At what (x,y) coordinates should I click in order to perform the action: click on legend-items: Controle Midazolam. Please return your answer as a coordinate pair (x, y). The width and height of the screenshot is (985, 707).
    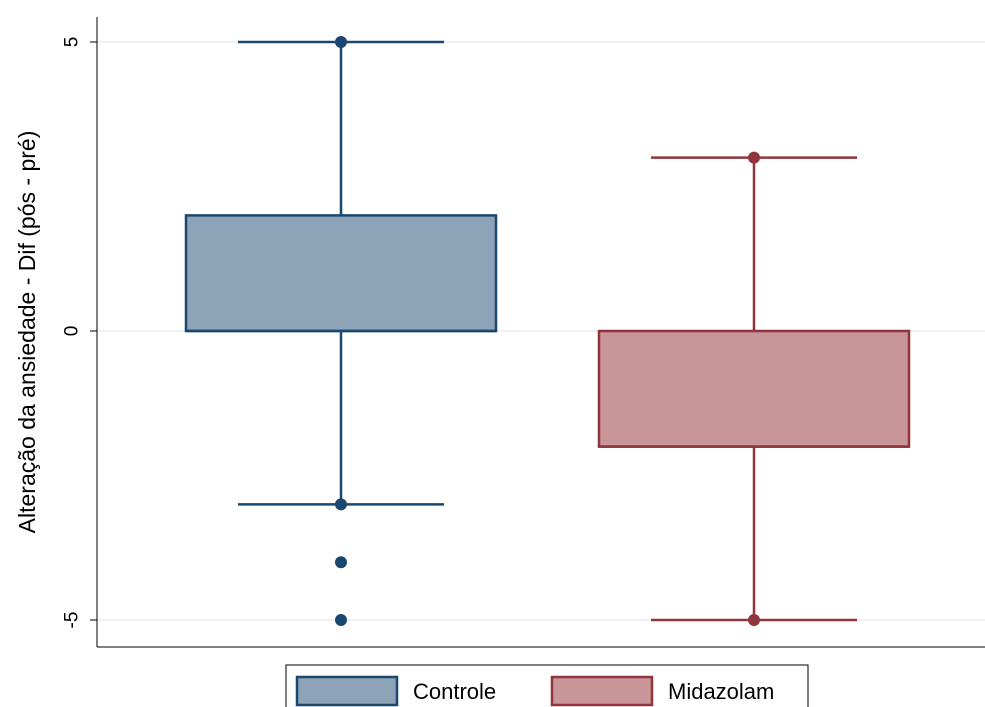
    Looking at the image, I should click on (534, 691).